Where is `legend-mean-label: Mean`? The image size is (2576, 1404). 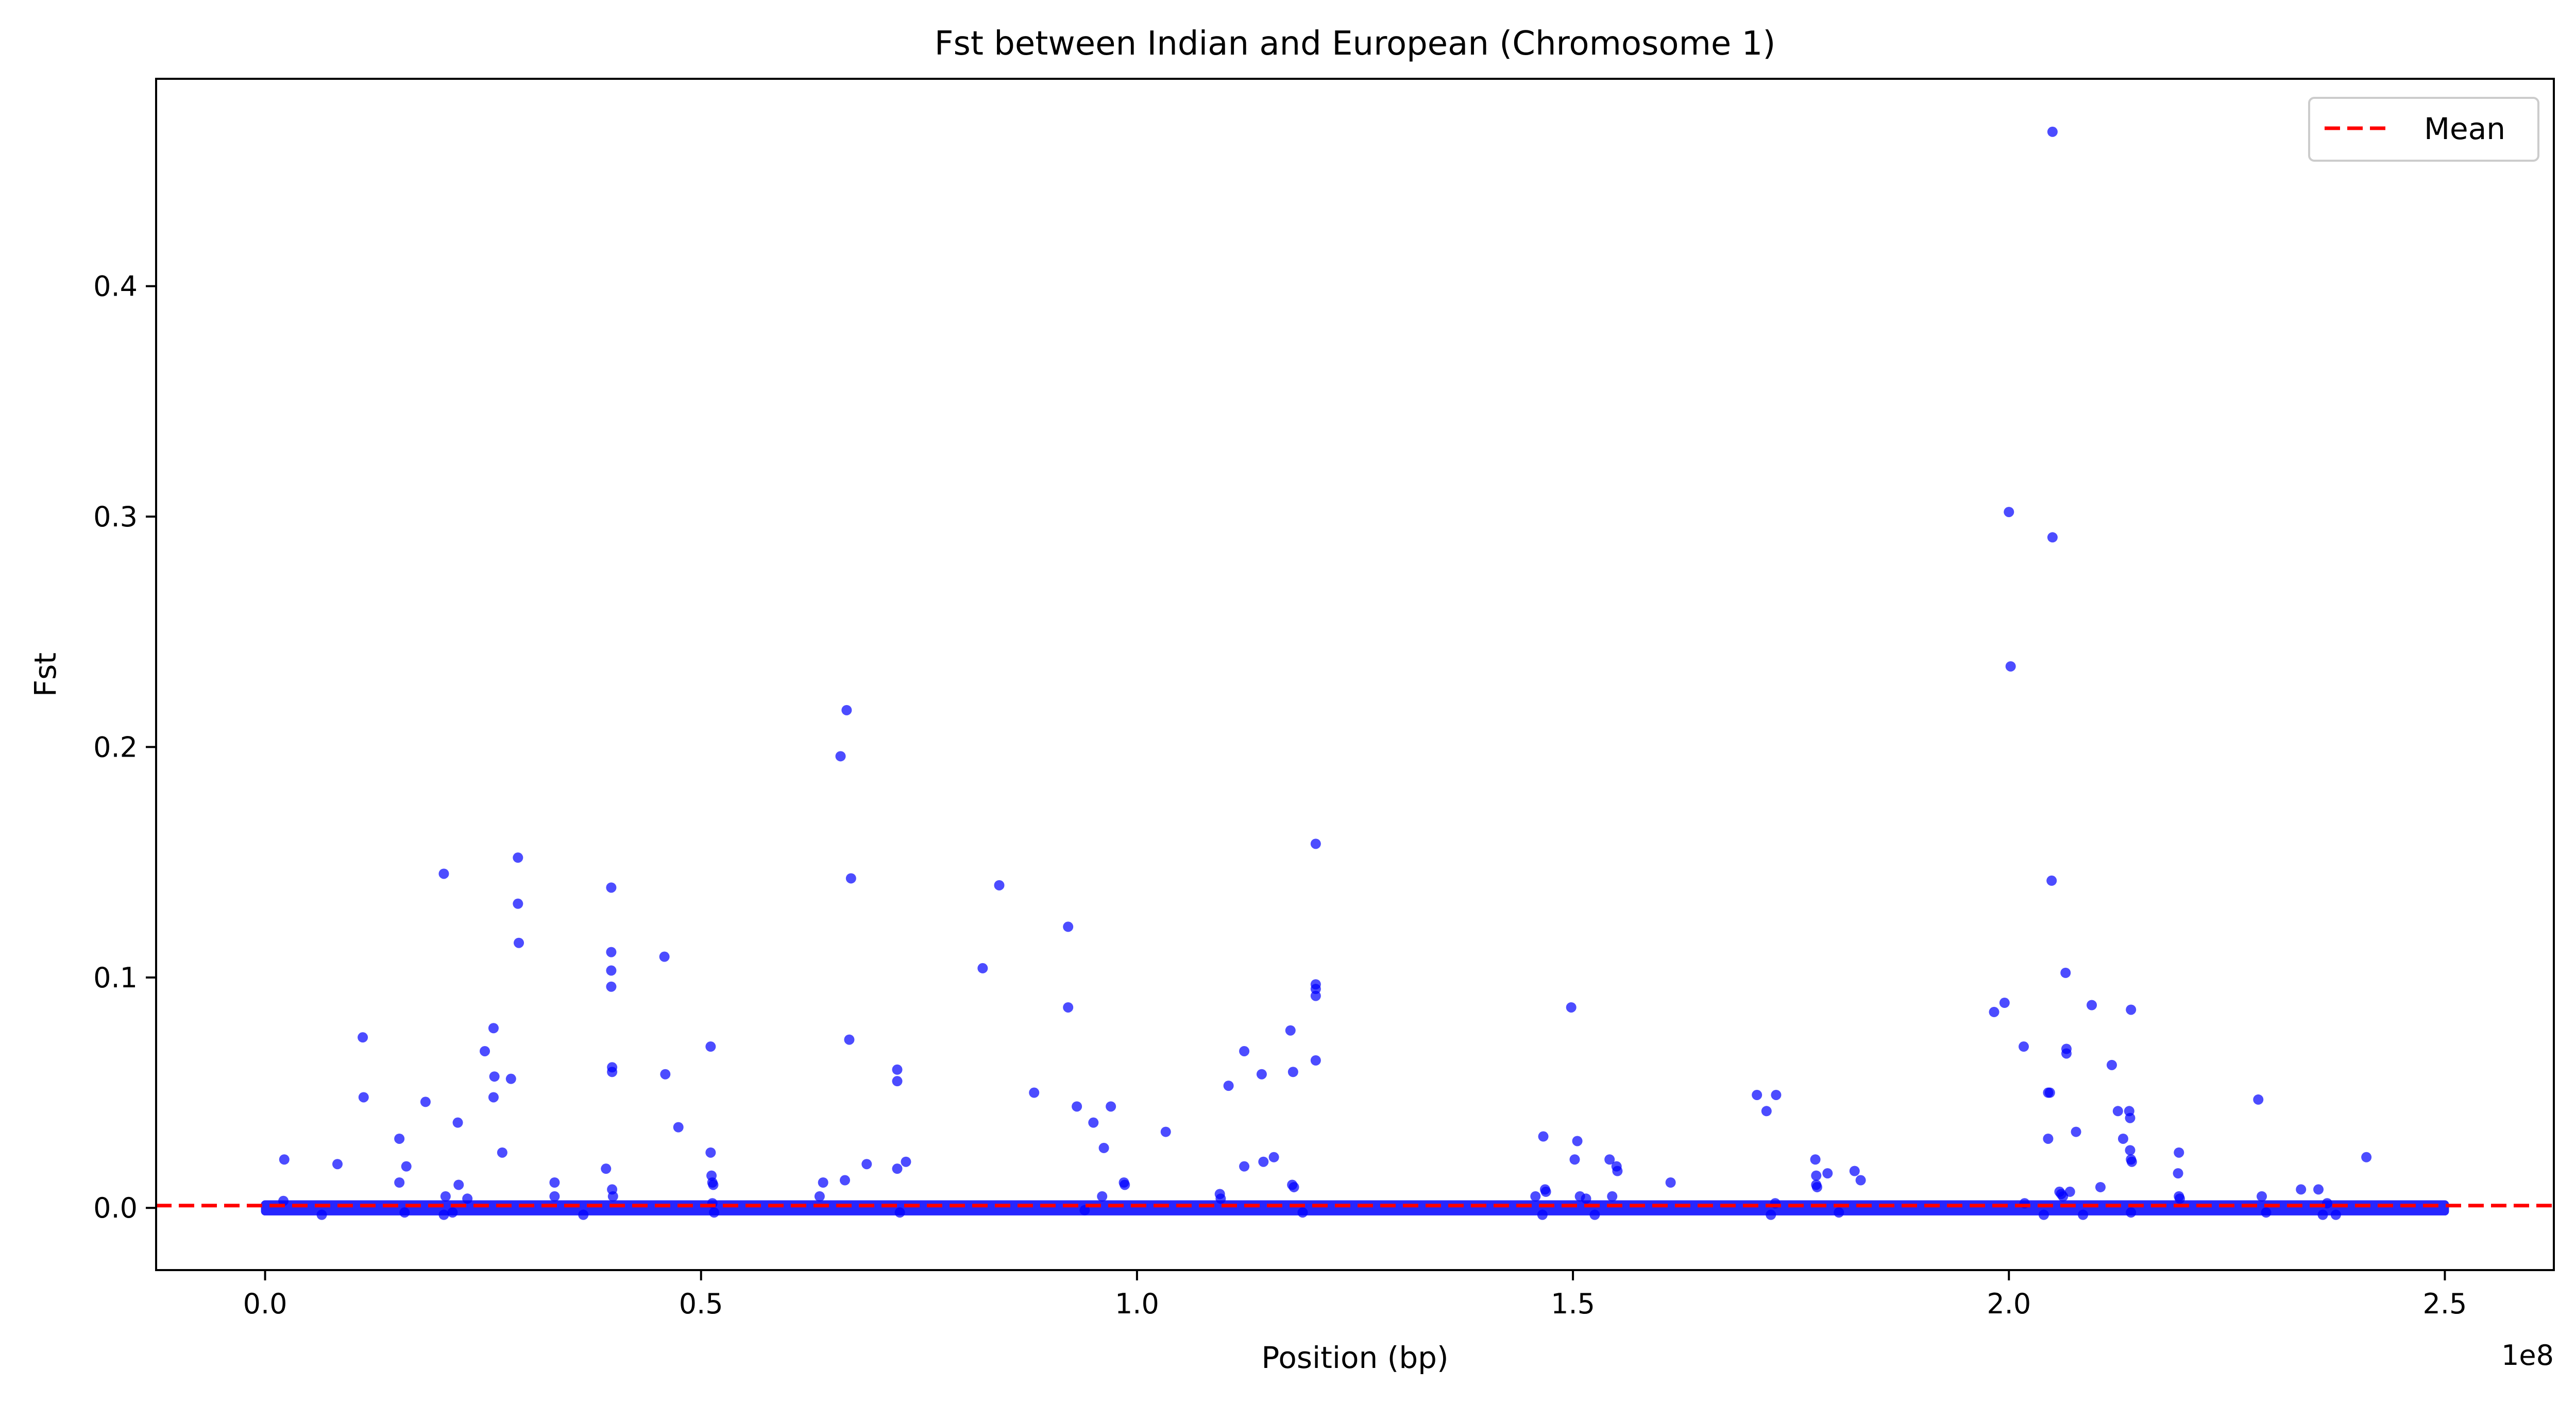 legend-mean-label: Mean is located at coordinates (2464, 128).